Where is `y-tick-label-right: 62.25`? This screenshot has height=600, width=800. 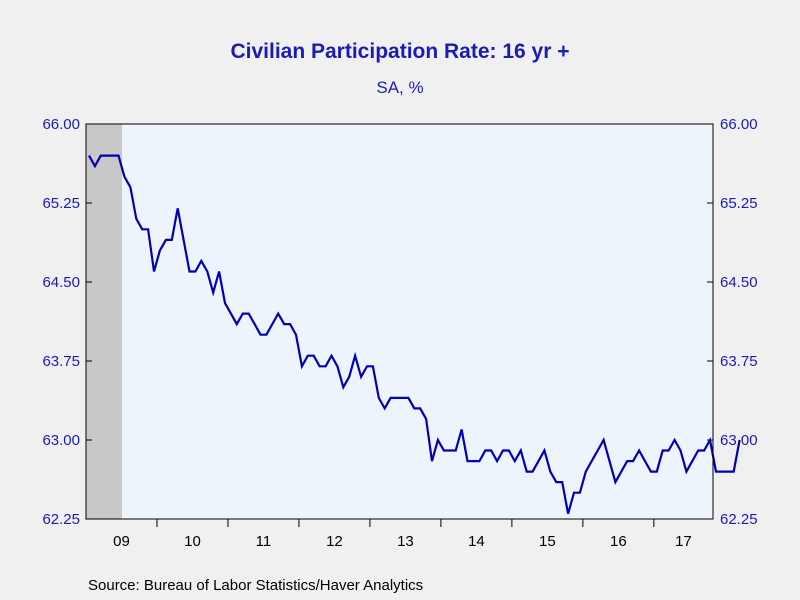
y-tick-label-right: 62.25 is located at coordinates (739, 519).